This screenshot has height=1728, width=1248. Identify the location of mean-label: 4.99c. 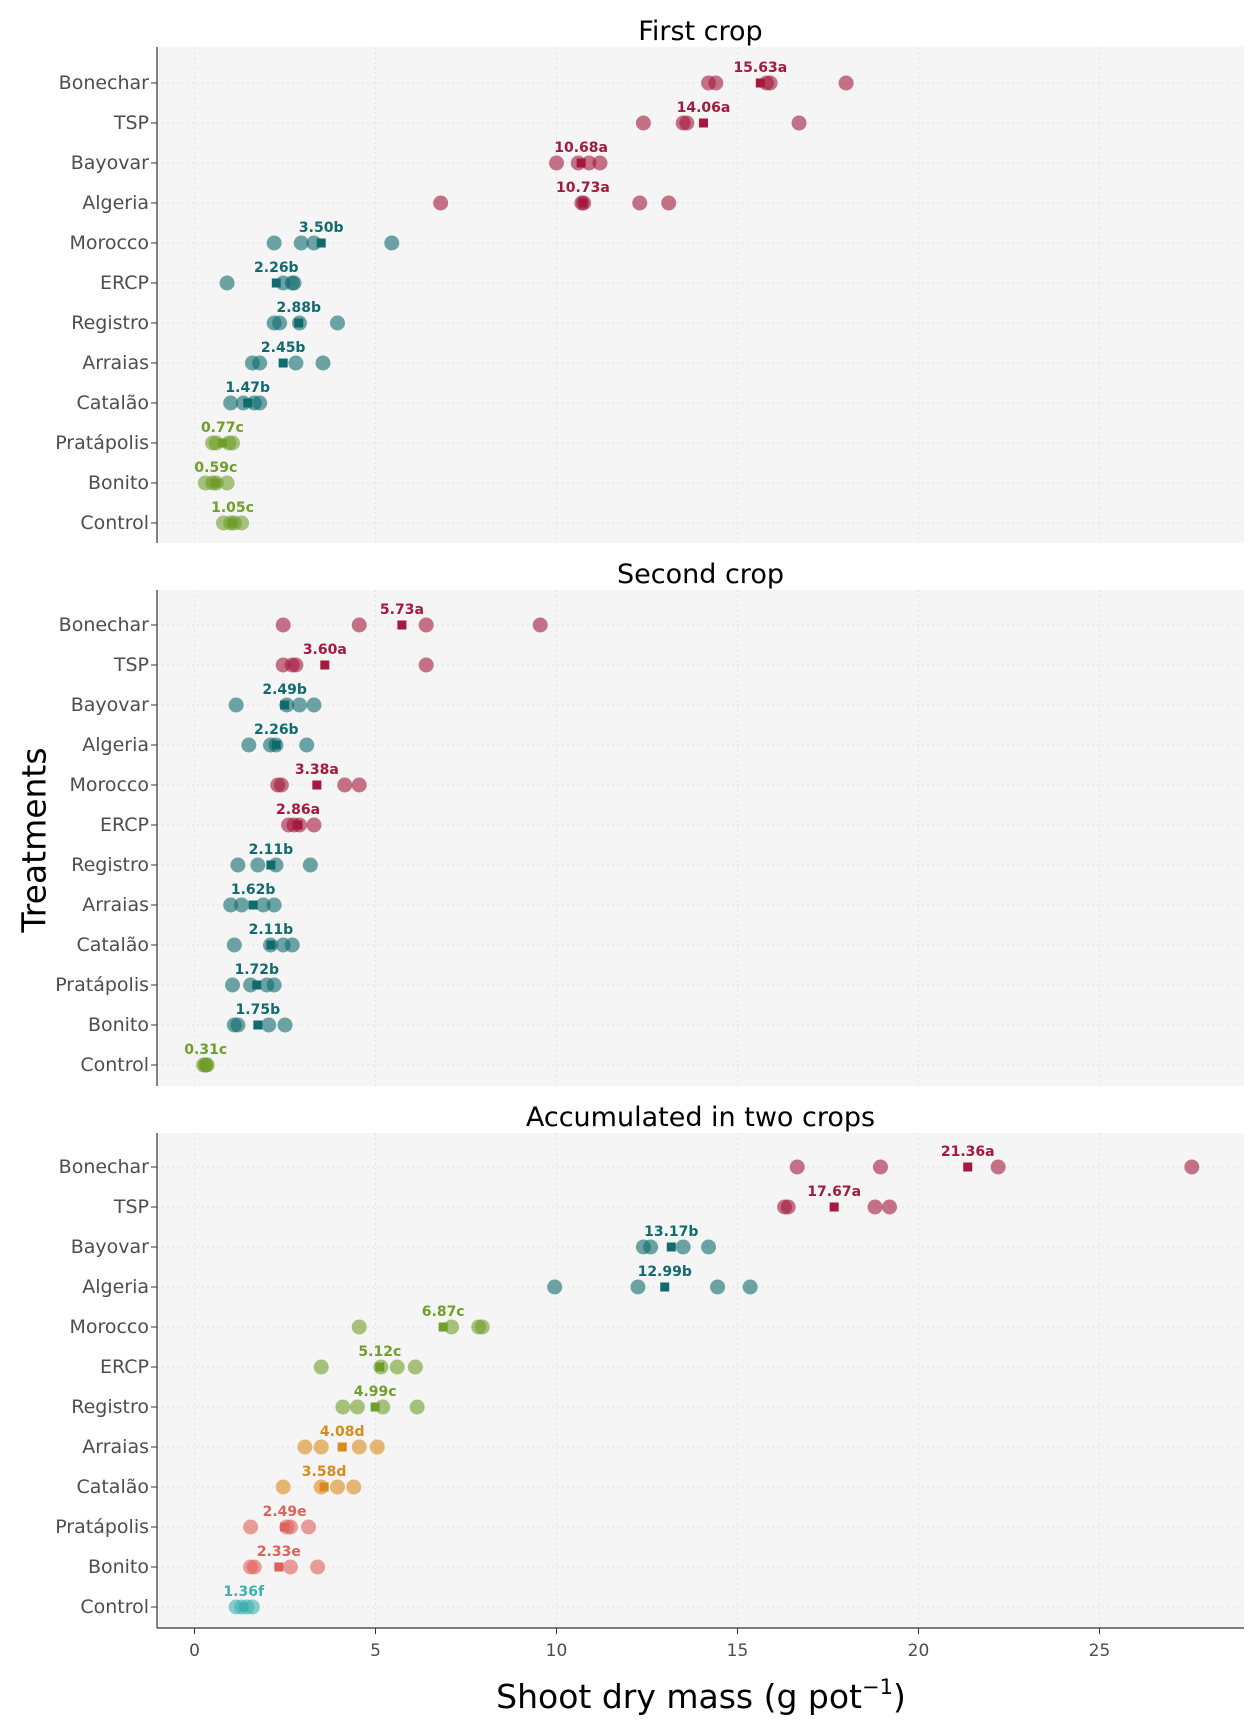
(375, 1392).